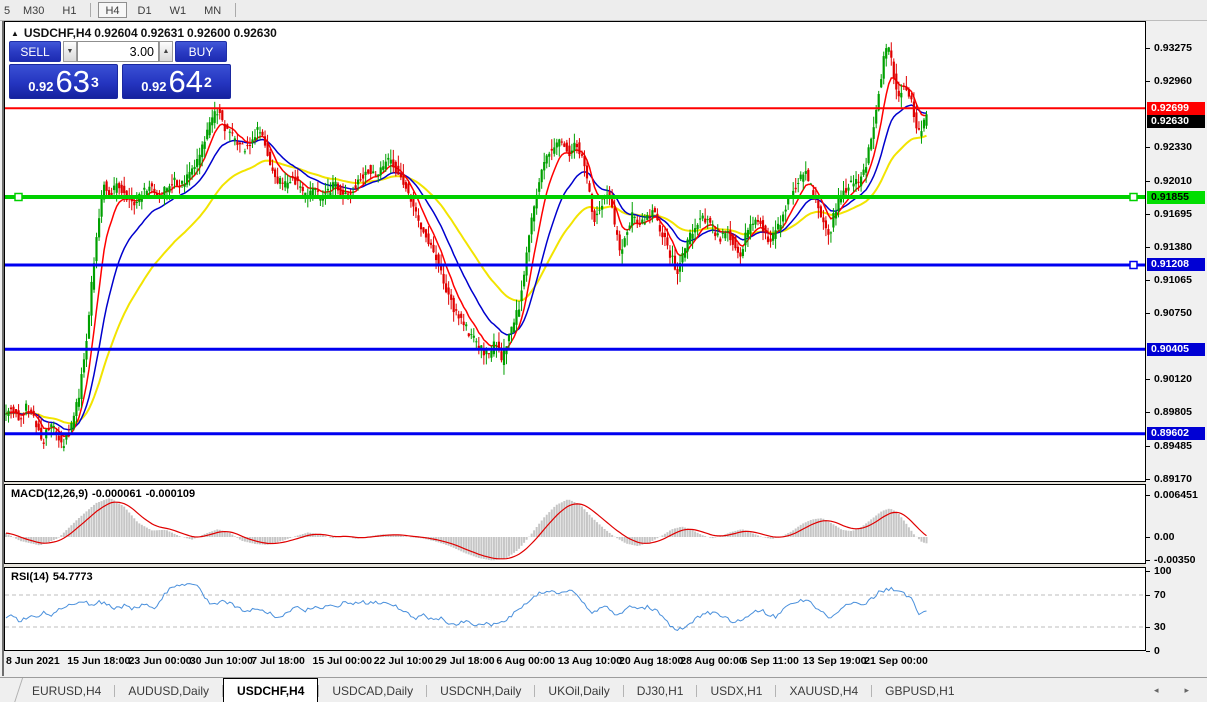 The width and height of the screenshot is (1207, 702). Describe the element at coordinates (271, 690) in the screenshot. I see `tab-USDCHF-H4: USDCHF,H4` at that location.